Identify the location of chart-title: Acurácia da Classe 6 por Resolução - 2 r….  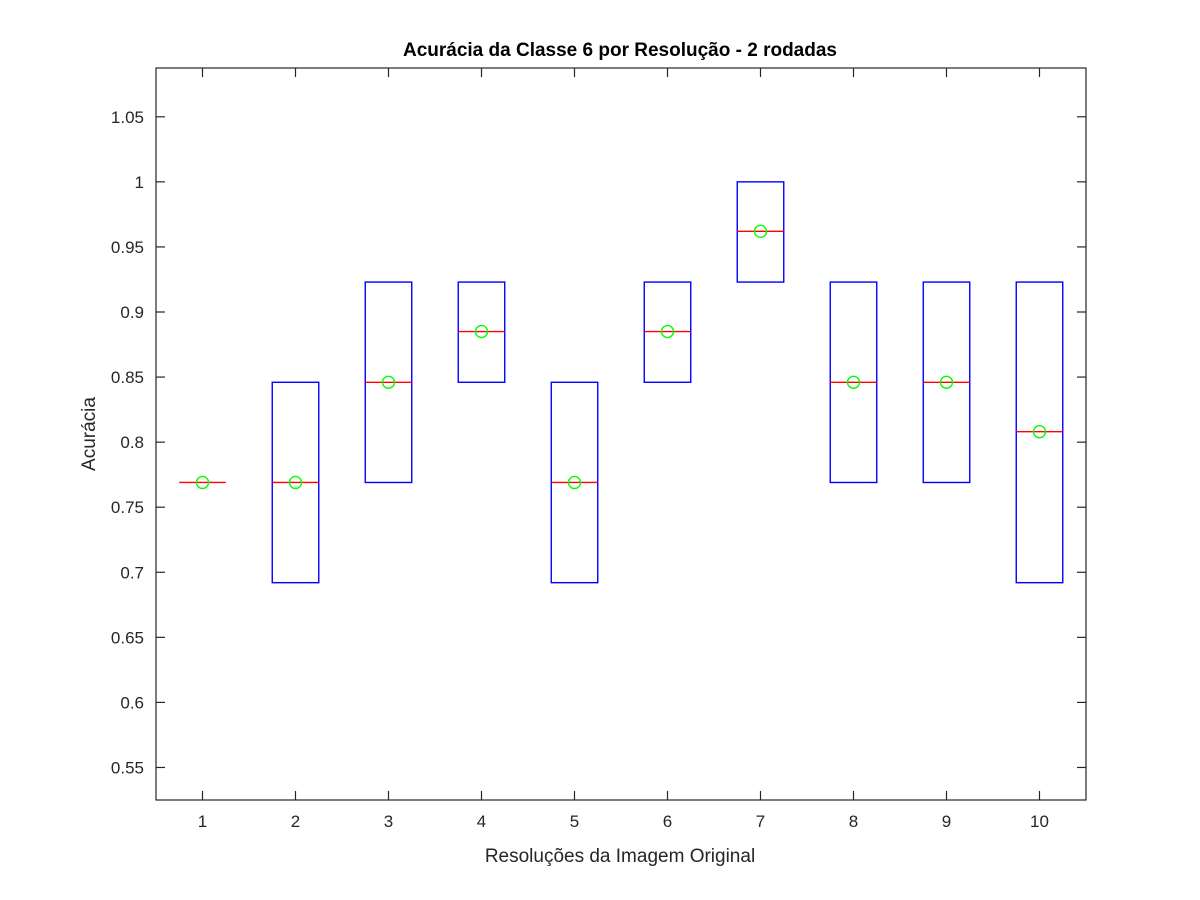
(620, 50).